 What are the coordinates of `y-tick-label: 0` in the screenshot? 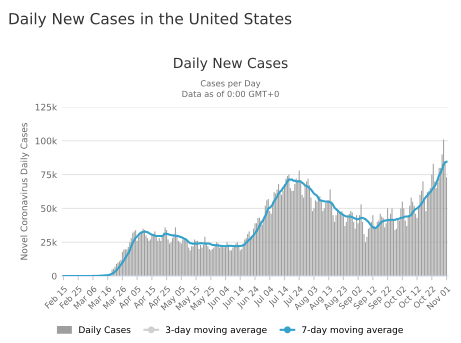 It's located at (54, 276).